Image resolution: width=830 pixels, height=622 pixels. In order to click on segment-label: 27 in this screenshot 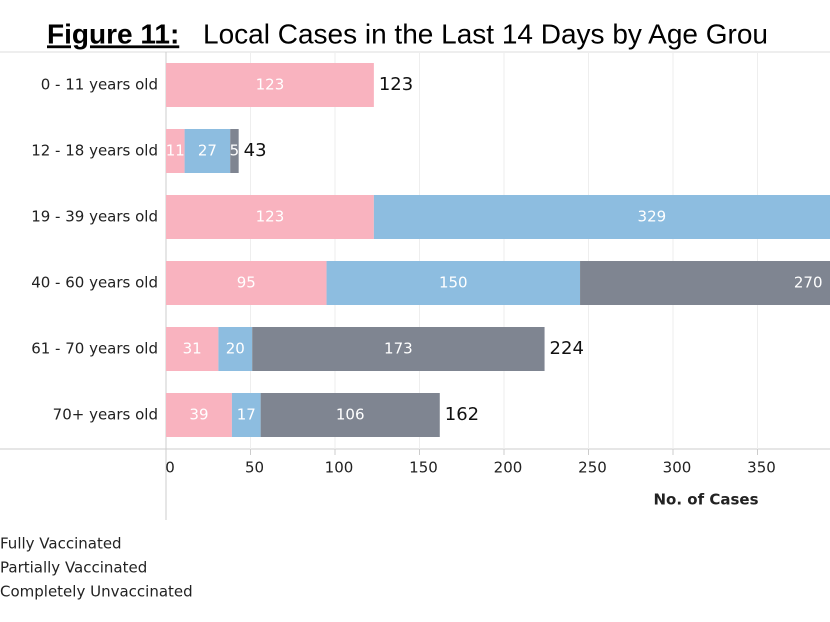, I will do `click(207, 151)`.